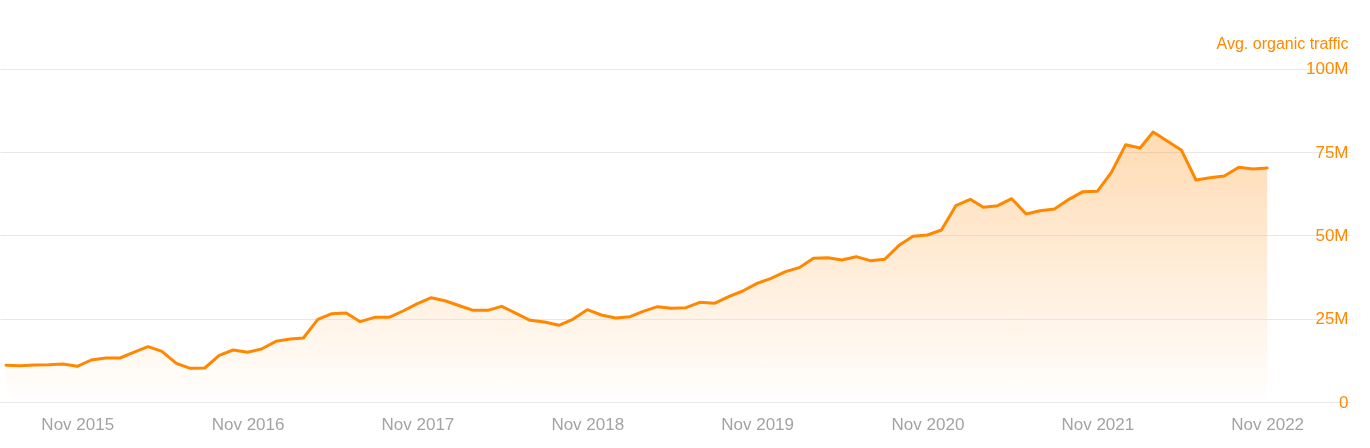 The width and height of the screenshot is (1370, 448). Describe the element at coordinates (1282, 43) in the screenshot. I see `y-axis-title: Avg. organic traffic` at that location.